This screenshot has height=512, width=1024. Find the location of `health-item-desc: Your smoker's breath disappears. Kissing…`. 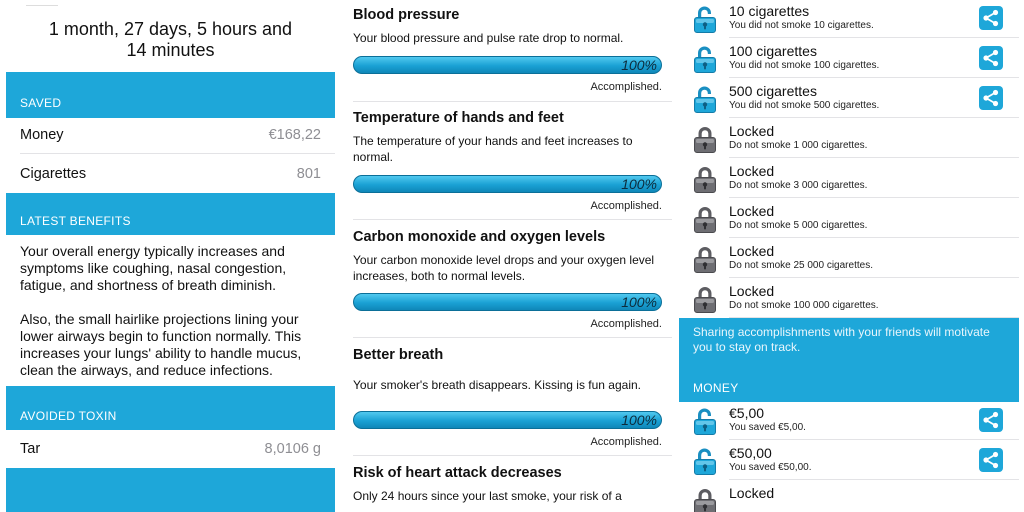

health-item-desc: Your smoker's breath disappears. Kissing… is located at coordinates (497, 385).